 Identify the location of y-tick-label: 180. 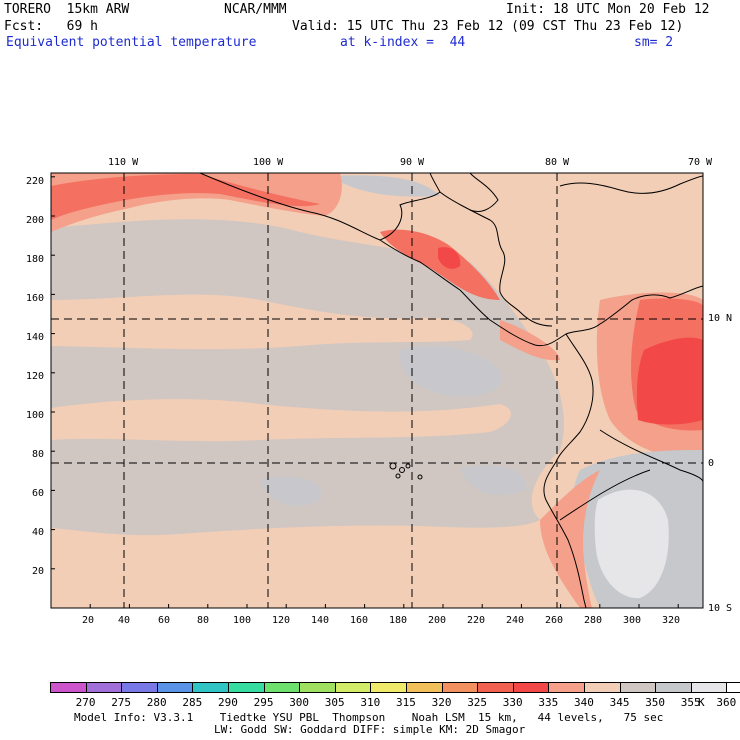
(35, 259).